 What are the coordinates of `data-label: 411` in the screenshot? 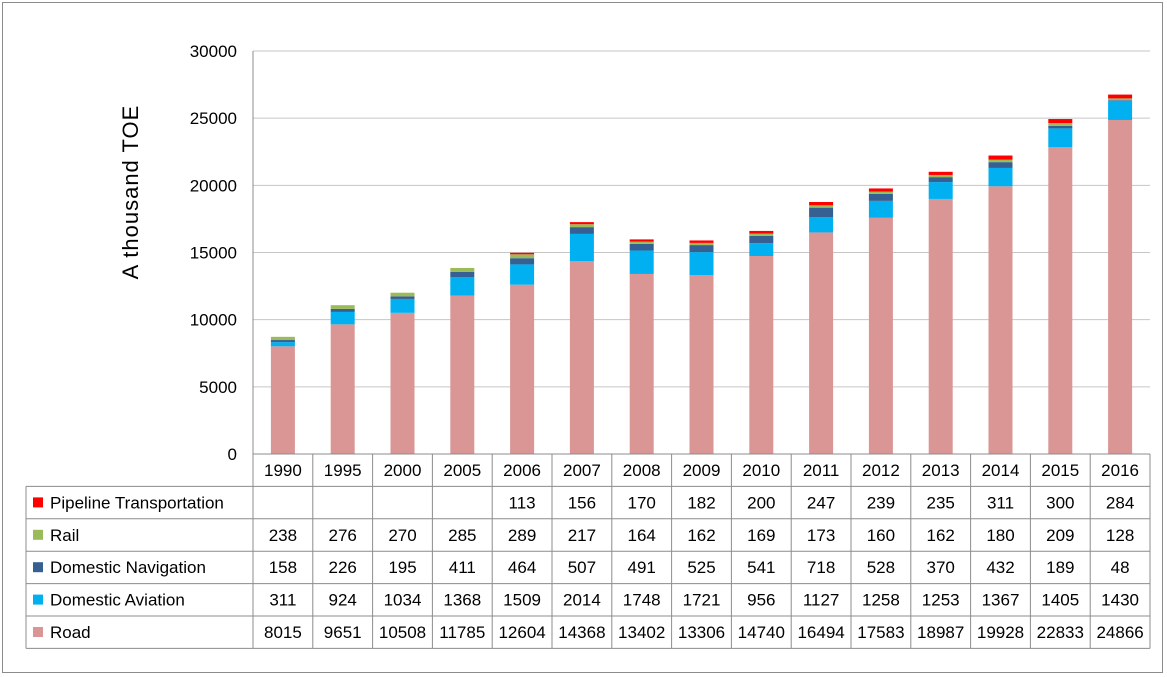 It's located at (462, 567).